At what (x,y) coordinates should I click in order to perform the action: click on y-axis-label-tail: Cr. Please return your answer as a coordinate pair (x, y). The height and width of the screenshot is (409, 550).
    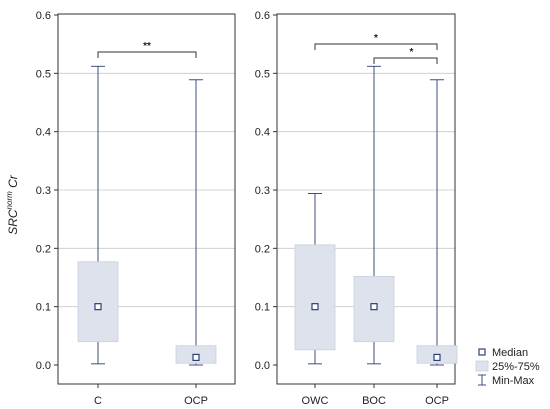
    Looking at the image, I should click on (13, 182).